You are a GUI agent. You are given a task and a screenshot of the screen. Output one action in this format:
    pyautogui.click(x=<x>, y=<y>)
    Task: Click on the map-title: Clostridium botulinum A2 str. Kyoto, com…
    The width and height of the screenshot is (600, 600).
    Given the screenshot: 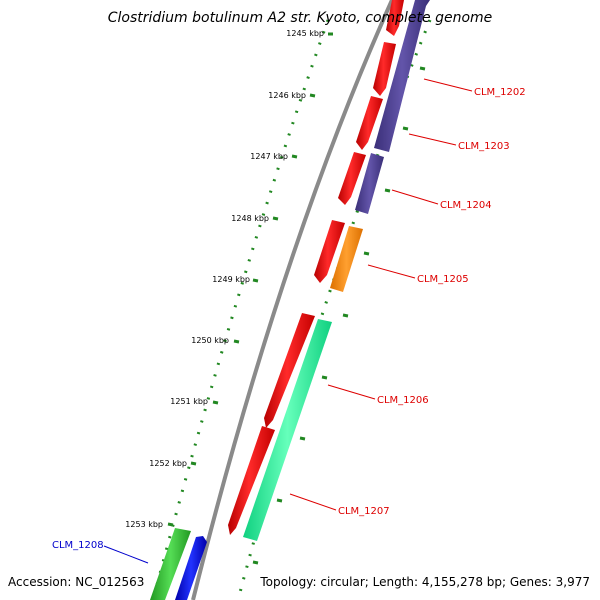 What is the action you would take?
    pyautogui.click(x=300, y=18)
    